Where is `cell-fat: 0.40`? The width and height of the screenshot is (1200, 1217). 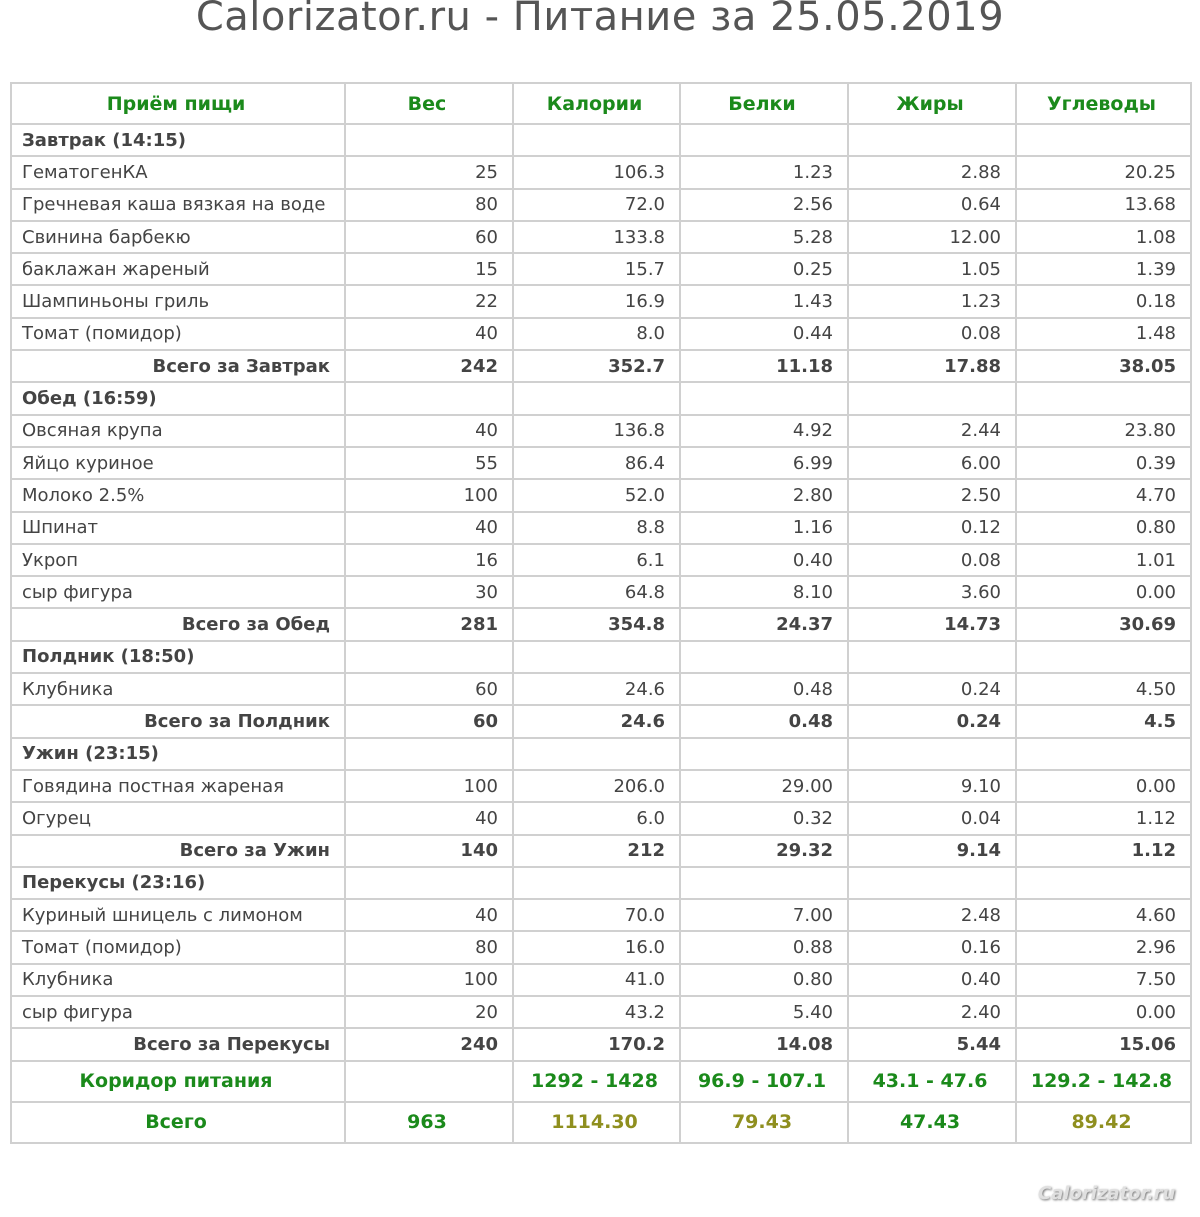 cell-fat: 0.40 is located at coordinates (932, 980).